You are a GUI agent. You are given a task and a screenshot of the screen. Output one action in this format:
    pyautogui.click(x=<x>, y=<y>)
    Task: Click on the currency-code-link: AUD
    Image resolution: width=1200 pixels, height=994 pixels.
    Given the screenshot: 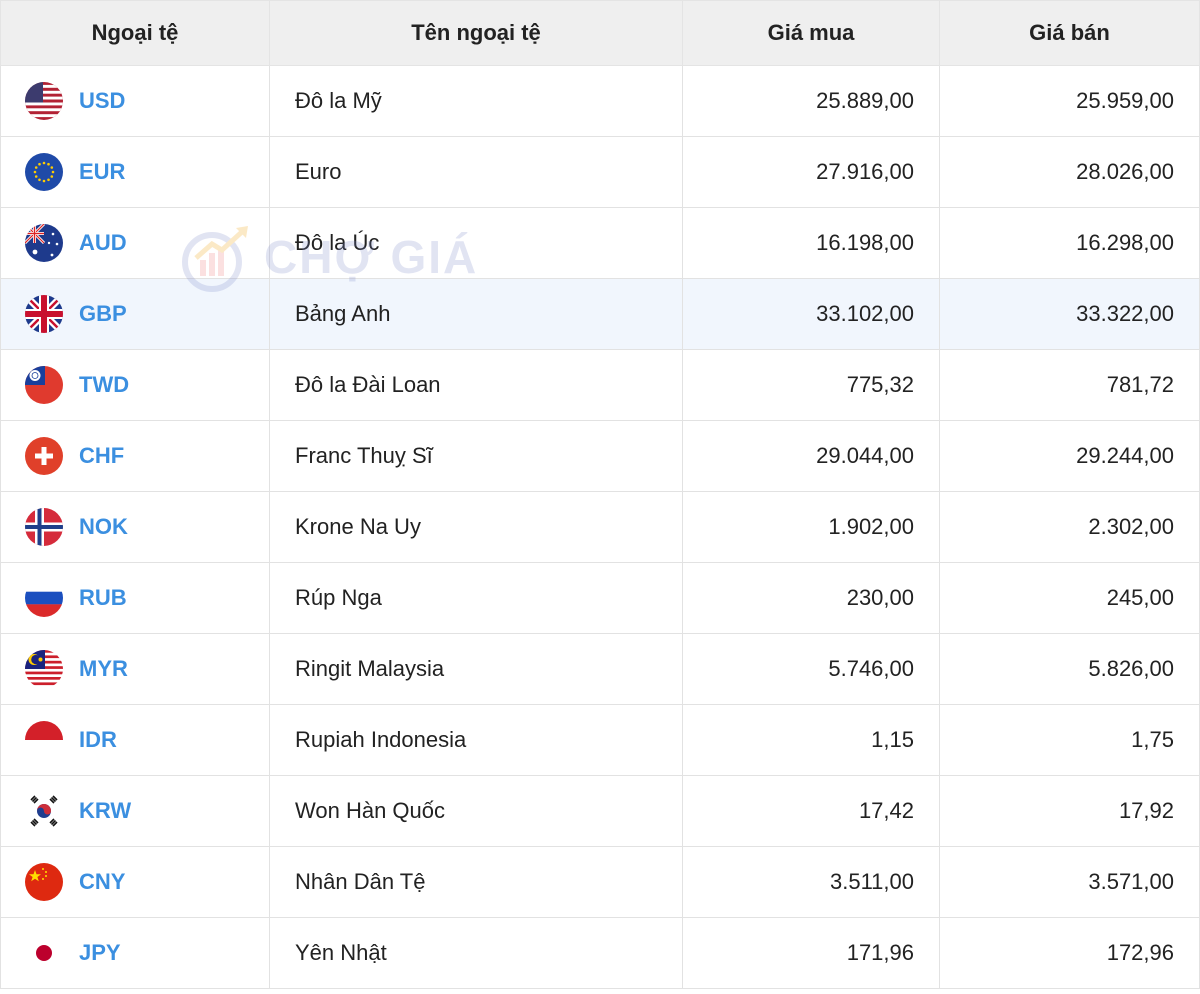 What is the action you would take?
    pyautogui.click(x=103, y=242)
    